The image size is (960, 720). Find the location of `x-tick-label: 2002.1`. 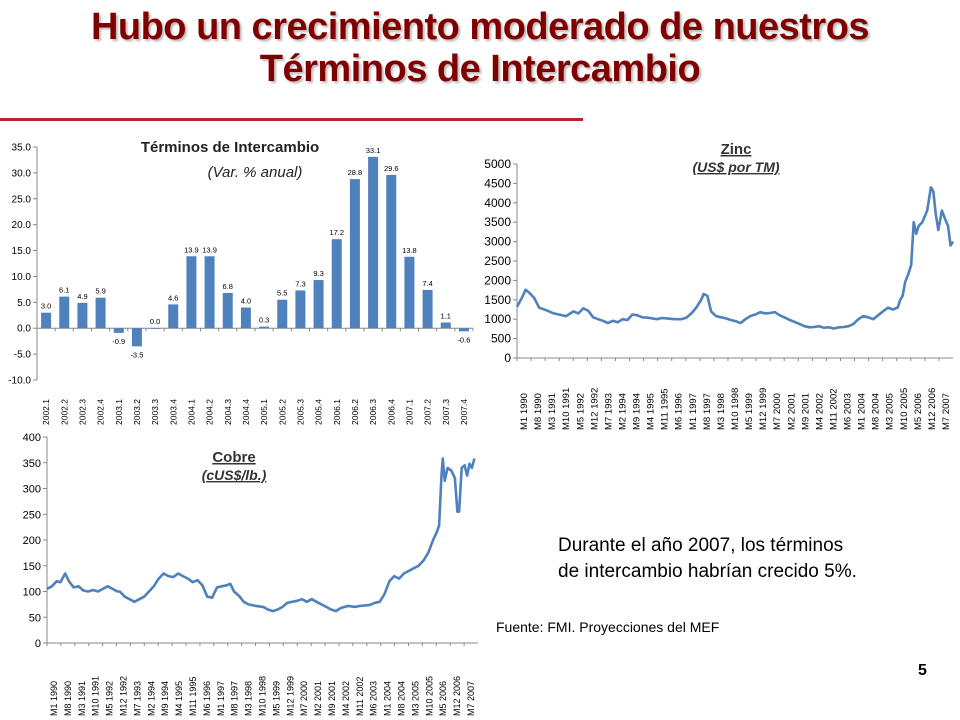

x-tick-label: 2002.1 is located at coordinates (46, 412).